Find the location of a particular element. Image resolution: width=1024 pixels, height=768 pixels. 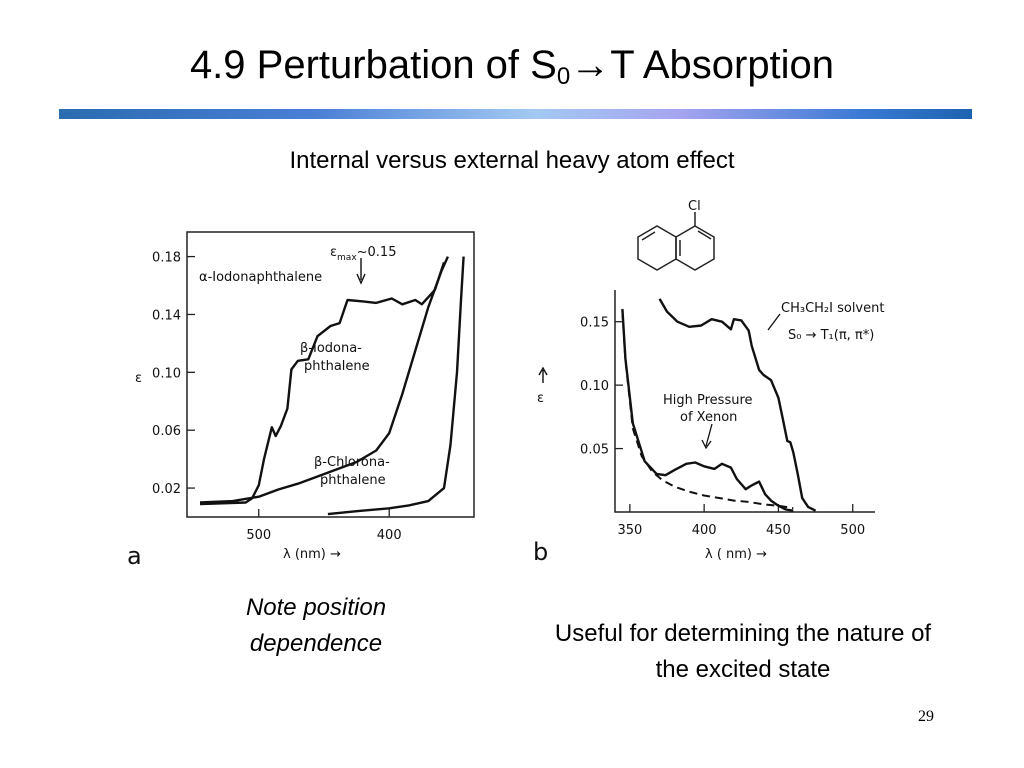

annotation-main: ε is located at coordinates (333, 252).